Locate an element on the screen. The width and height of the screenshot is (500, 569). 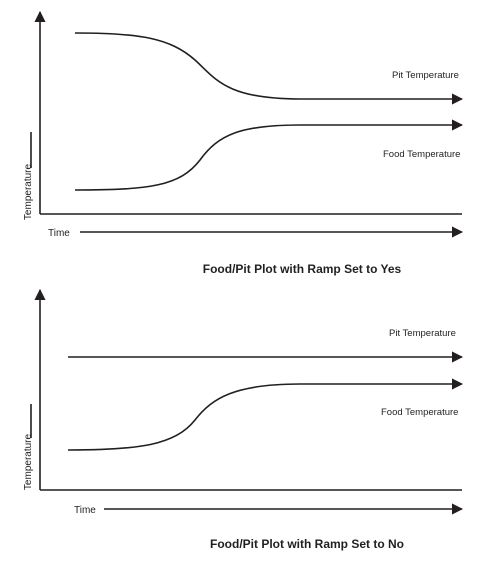
chart-caption: Food/Pit Plot with Ramp Set to Yes is located at coordinates (302, 269).